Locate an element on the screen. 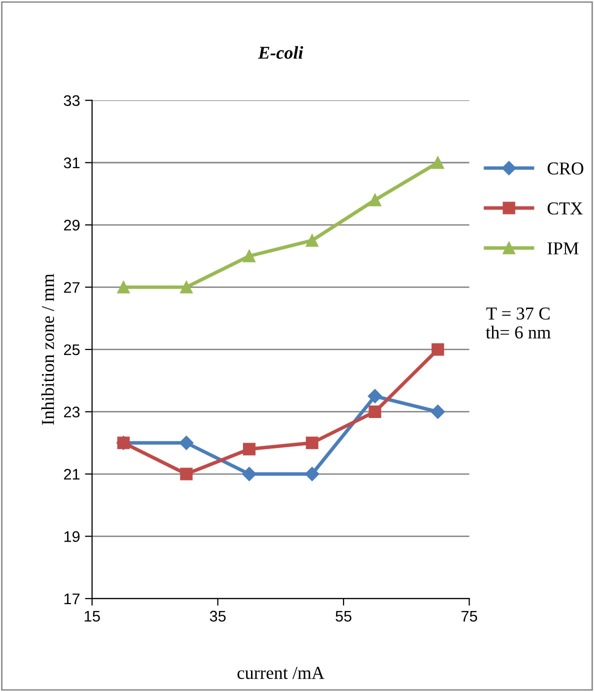 This screenshot has height=692, width=594. y-tick-label: 17 is located at coordinates (72, 599).